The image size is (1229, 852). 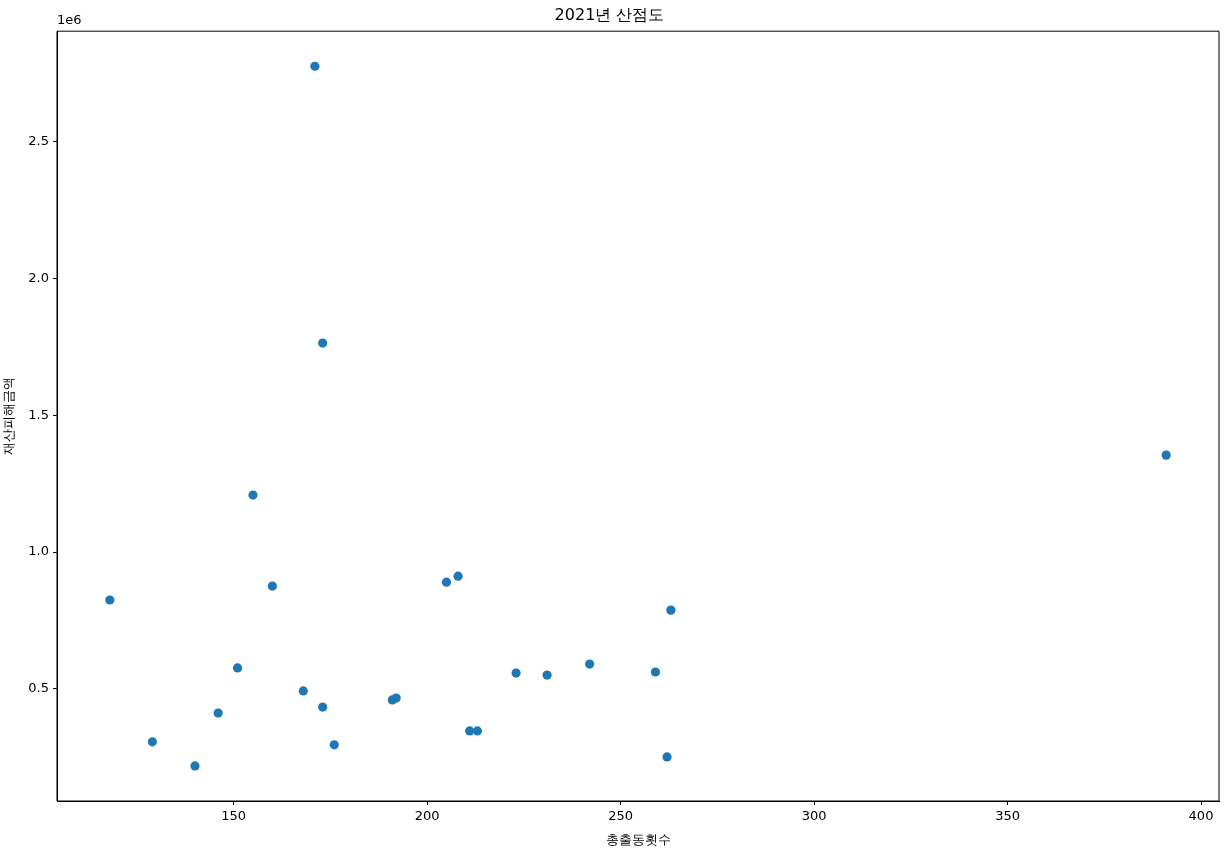 I want to click on x-tick-label: 400, so click(x=1201, y=816).